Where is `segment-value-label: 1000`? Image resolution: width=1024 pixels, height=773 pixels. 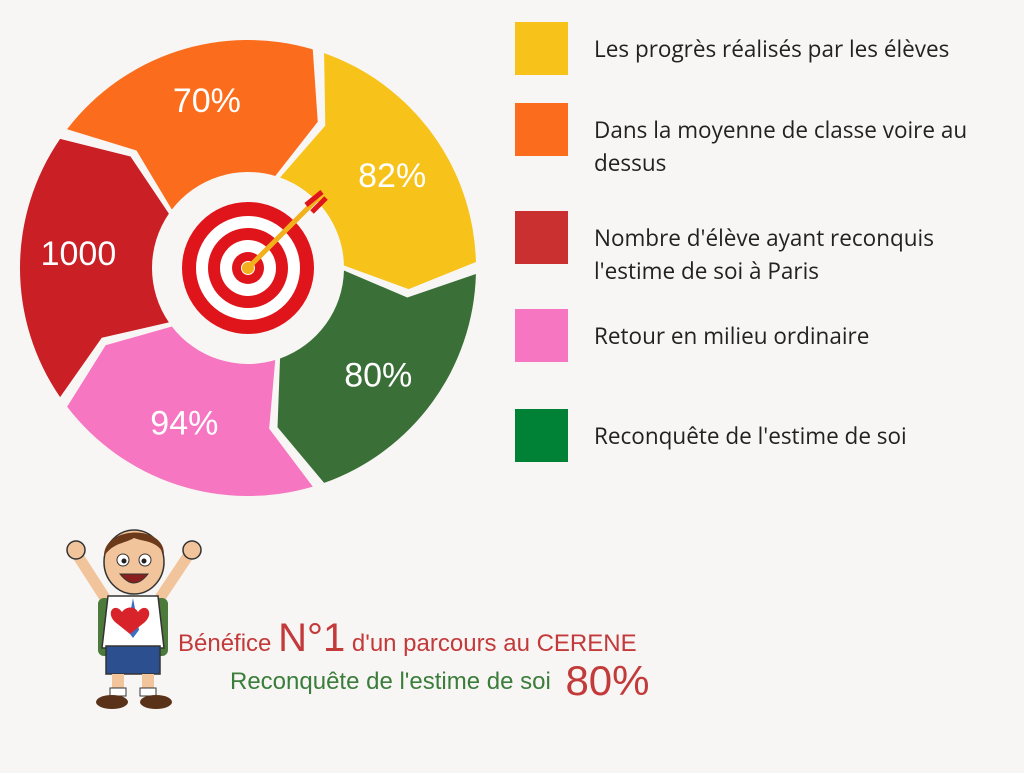
segment-value-label: 1000 is located at coordinates (79, 254).